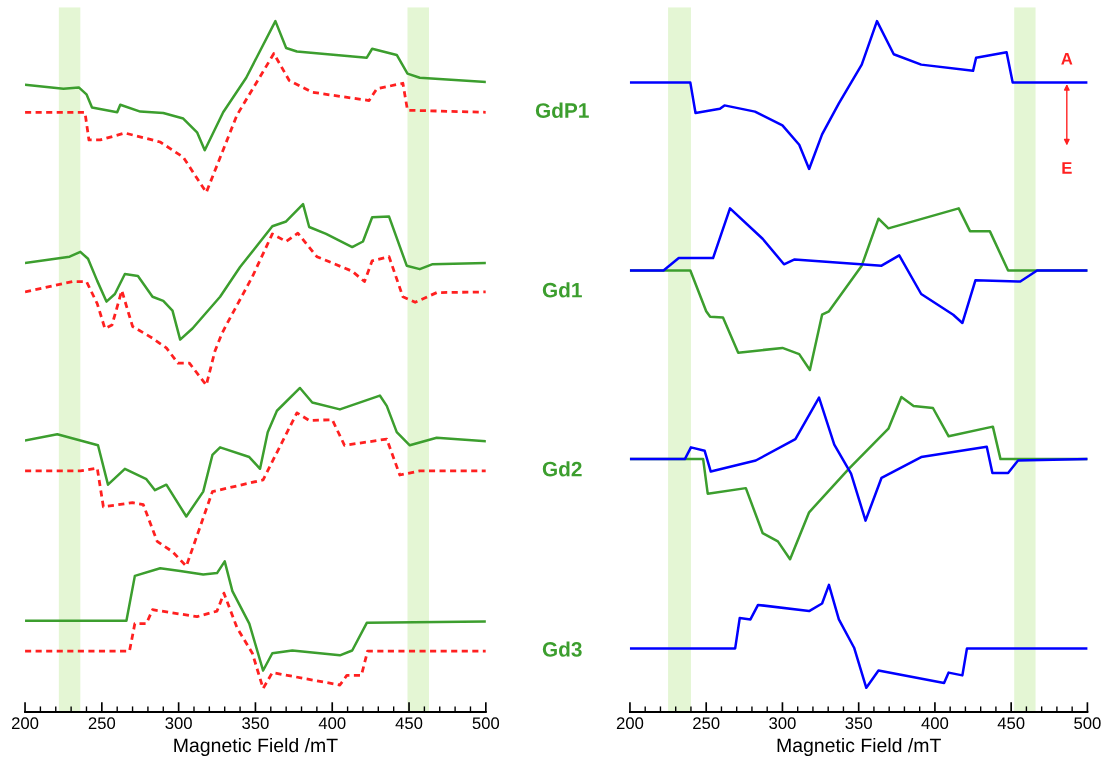 This screenshot has width=1113, height=783. Describe the element at coordinates (562, 290) in the screenshot. I see `text: Gd1` at that location.